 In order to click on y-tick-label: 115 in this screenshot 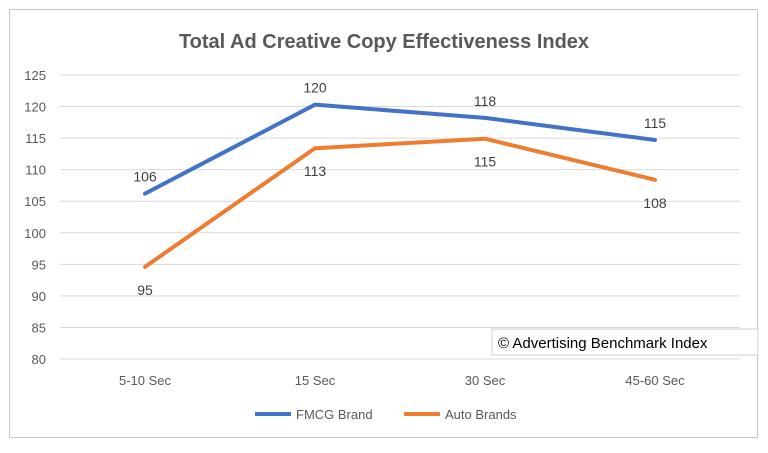, I will do `click(35, 138)`.